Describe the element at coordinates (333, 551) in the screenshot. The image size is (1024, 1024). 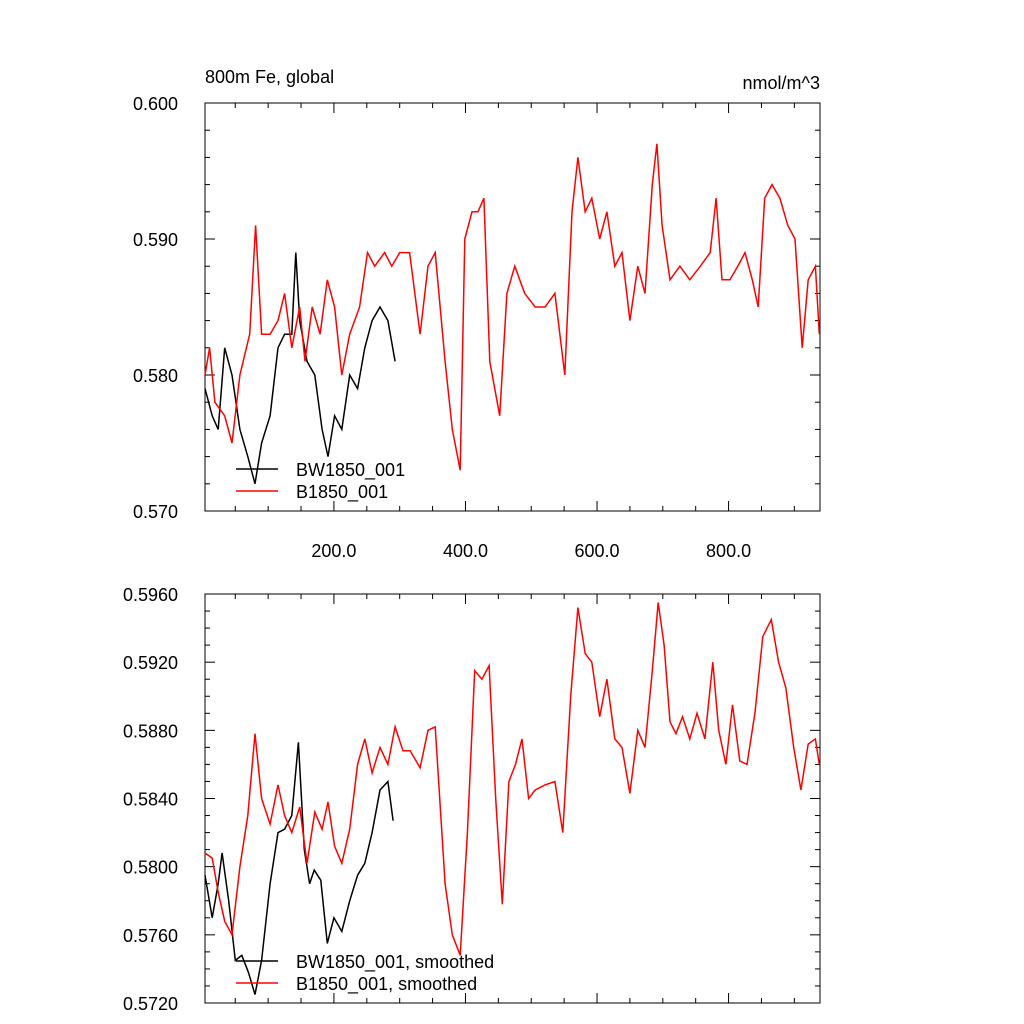
I see `x-tick-label: 200.0` at that location.